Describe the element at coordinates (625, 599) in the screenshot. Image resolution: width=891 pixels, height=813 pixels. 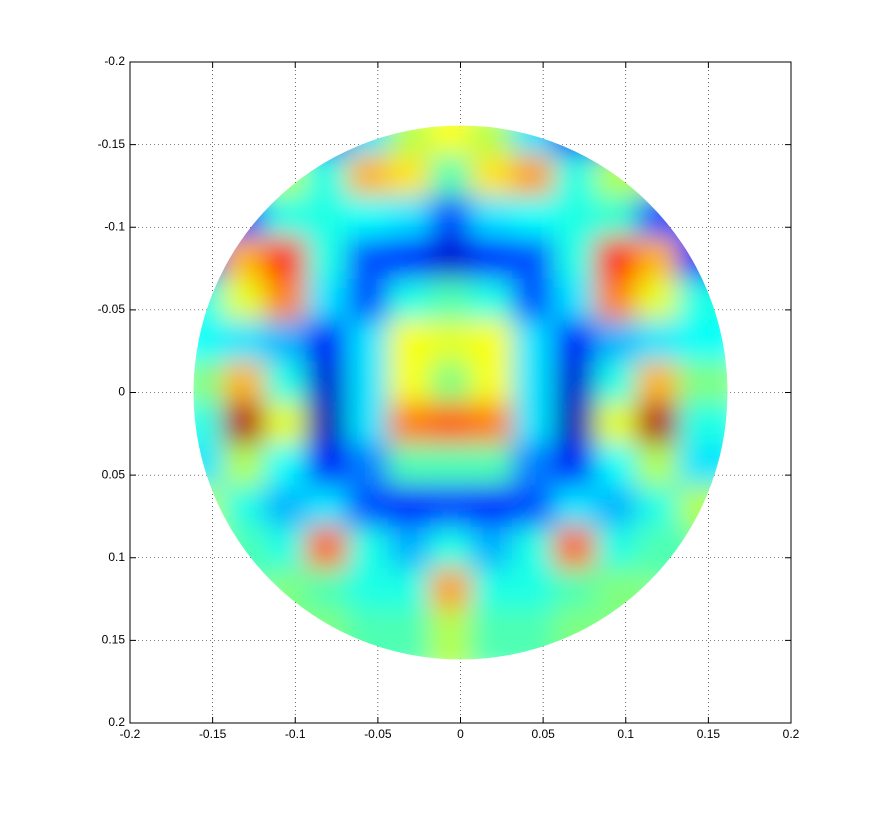
I see `heat-cell` at that location.